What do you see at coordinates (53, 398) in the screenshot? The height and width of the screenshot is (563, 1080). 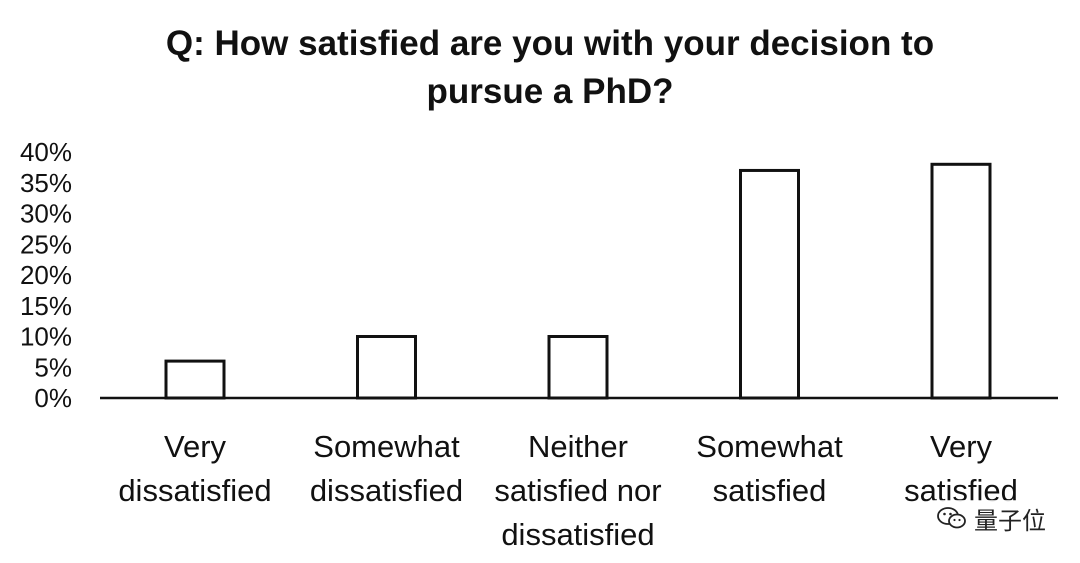 I see `y-tick-label: 0%` at bounding box center [53, 398].